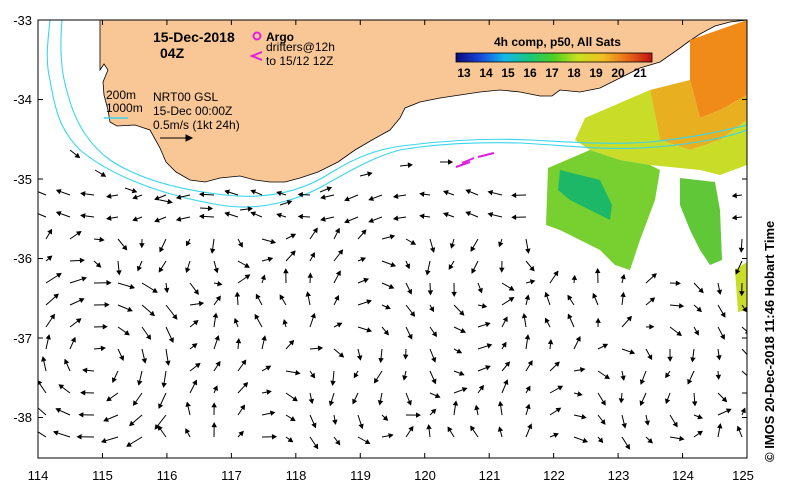 This screenshot has height=492, width=790. What do you see at coordinates (280, 37) in the screenshot?
I see `argo-label: Argo` at bounding box center [280, 37].